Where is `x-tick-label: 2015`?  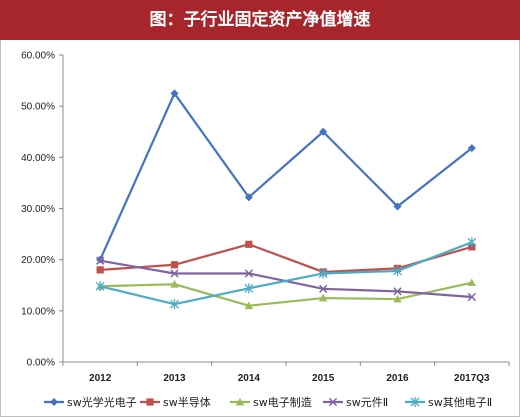
x-tick-label: 2015 is located at coordinates (323, 378).